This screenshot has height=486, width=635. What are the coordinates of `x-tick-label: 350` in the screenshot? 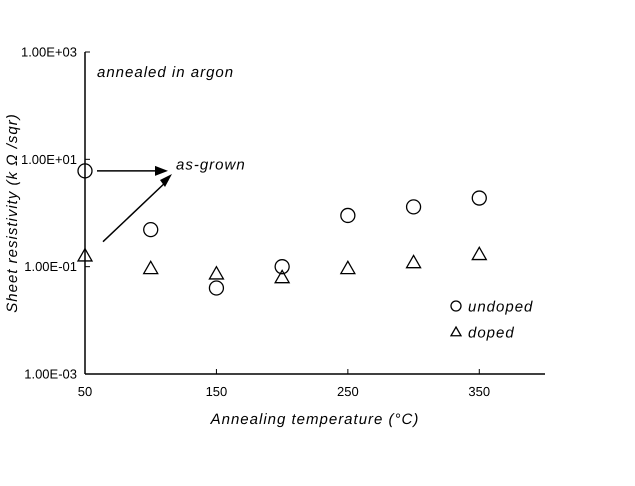 It's located at (479, 391).